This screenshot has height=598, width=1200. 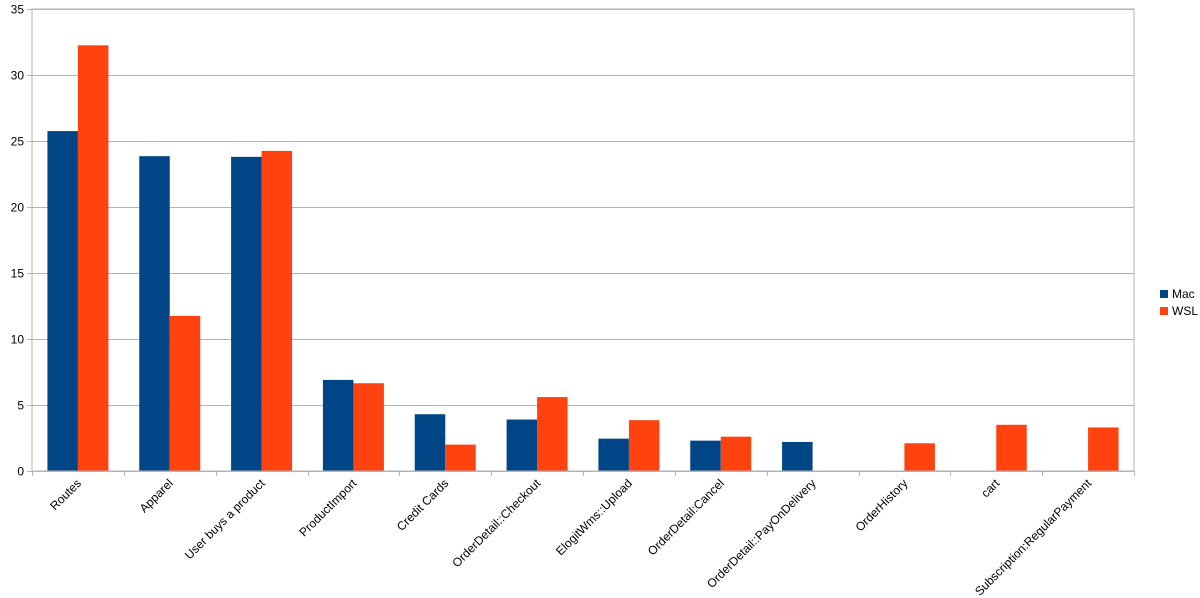 I want to click on x-category-label: OrderHistory, so click(x=882, y=505).